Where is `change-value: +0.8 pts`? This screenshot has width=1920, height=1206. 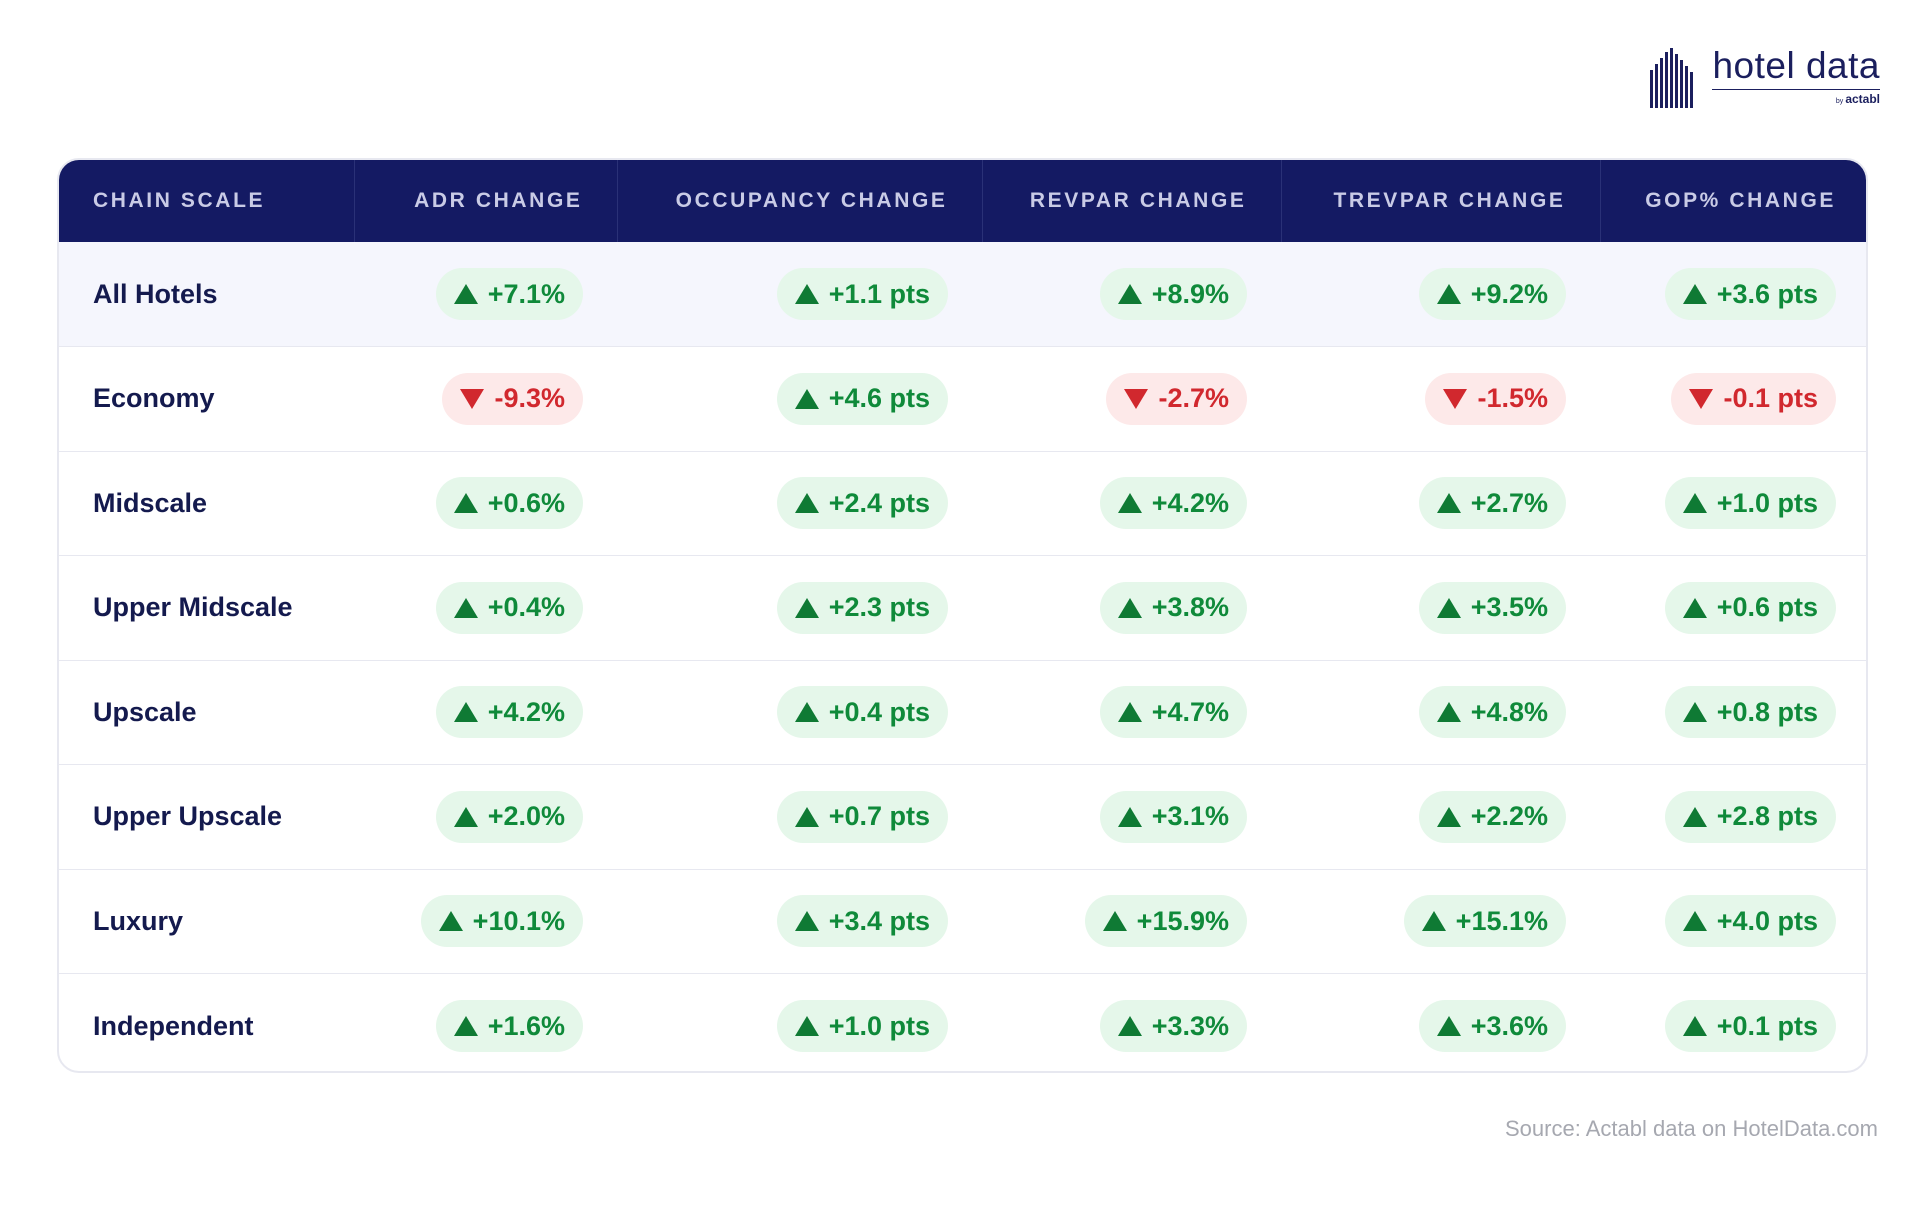
change-value: +0.8 pts is located at coordinates (1767, 711).